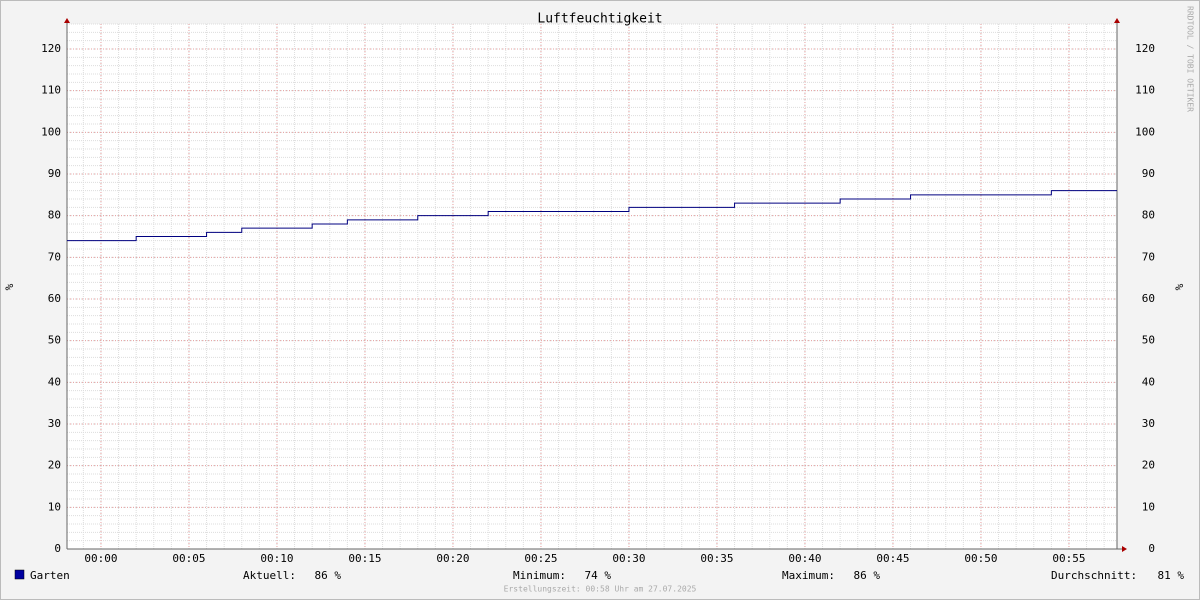 This screenshot has width=1200, height=600. I want to click on stat-label: Aktuell:, so click(269, 575).